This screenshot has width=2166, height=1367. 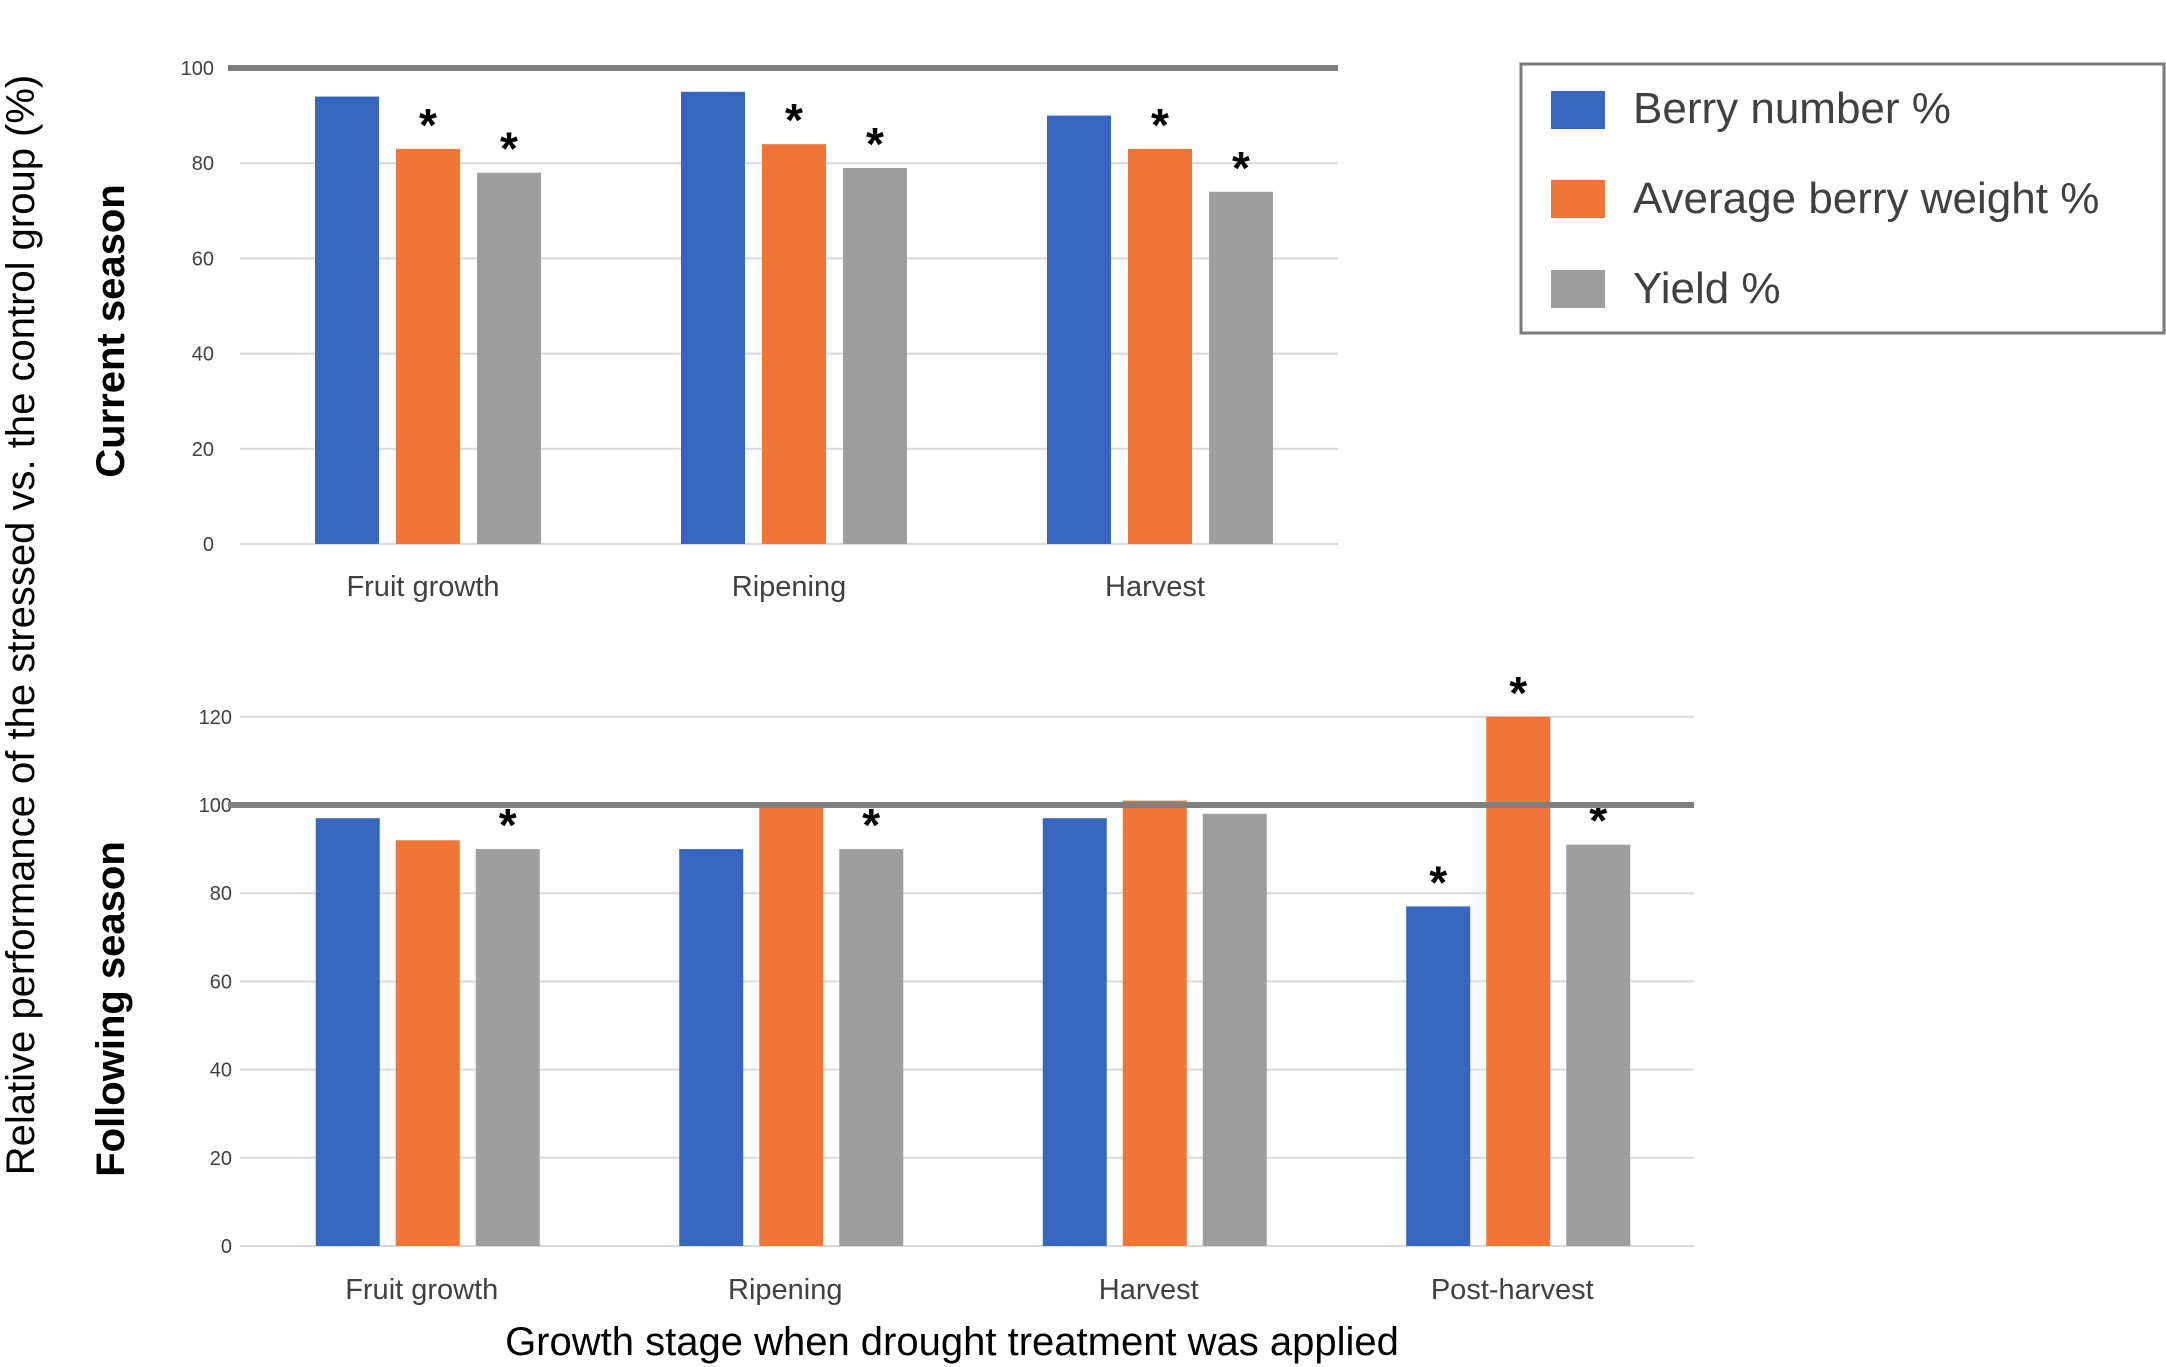 I want to click on legend-swatch-yield, so click(x=1578, y=289).